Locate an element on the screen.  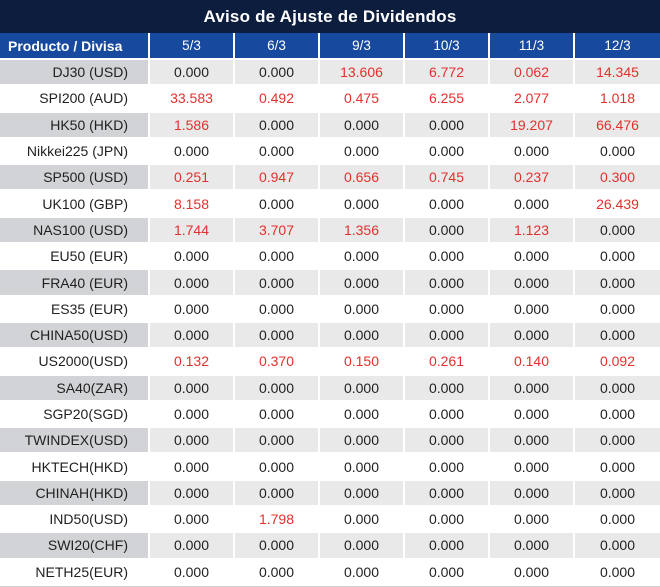
product-cell: SA40(ZAR) is located at coordinates (75, 388).